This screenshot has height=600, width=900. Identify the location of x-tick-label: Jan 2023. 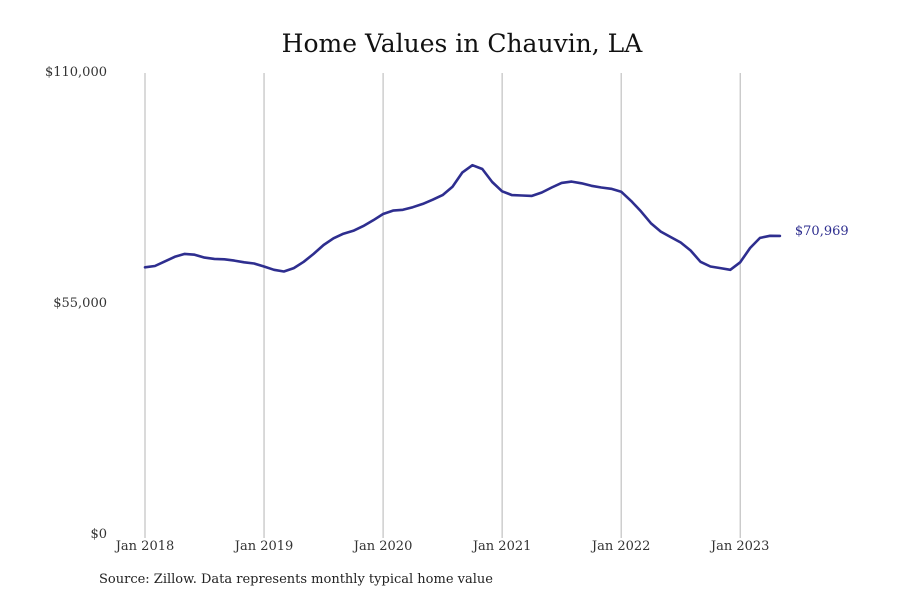
(739, 546).